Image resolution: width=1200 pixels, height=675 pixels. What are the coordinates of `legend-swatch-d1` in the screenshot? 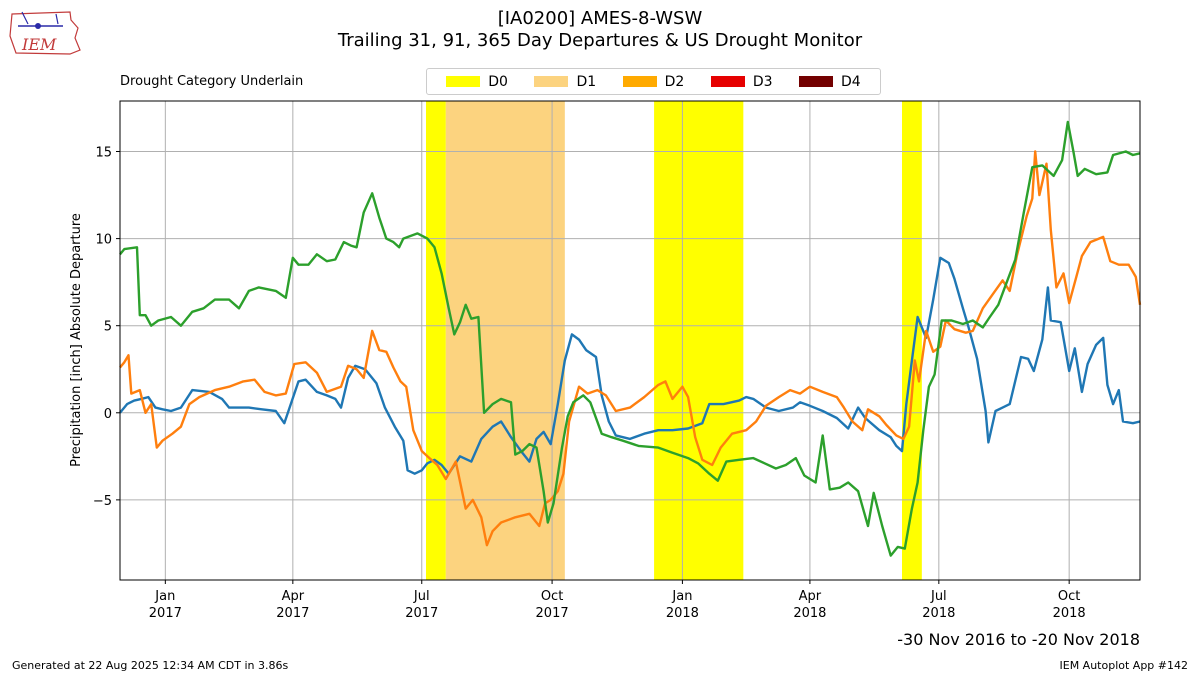 It's located at (551, 81).